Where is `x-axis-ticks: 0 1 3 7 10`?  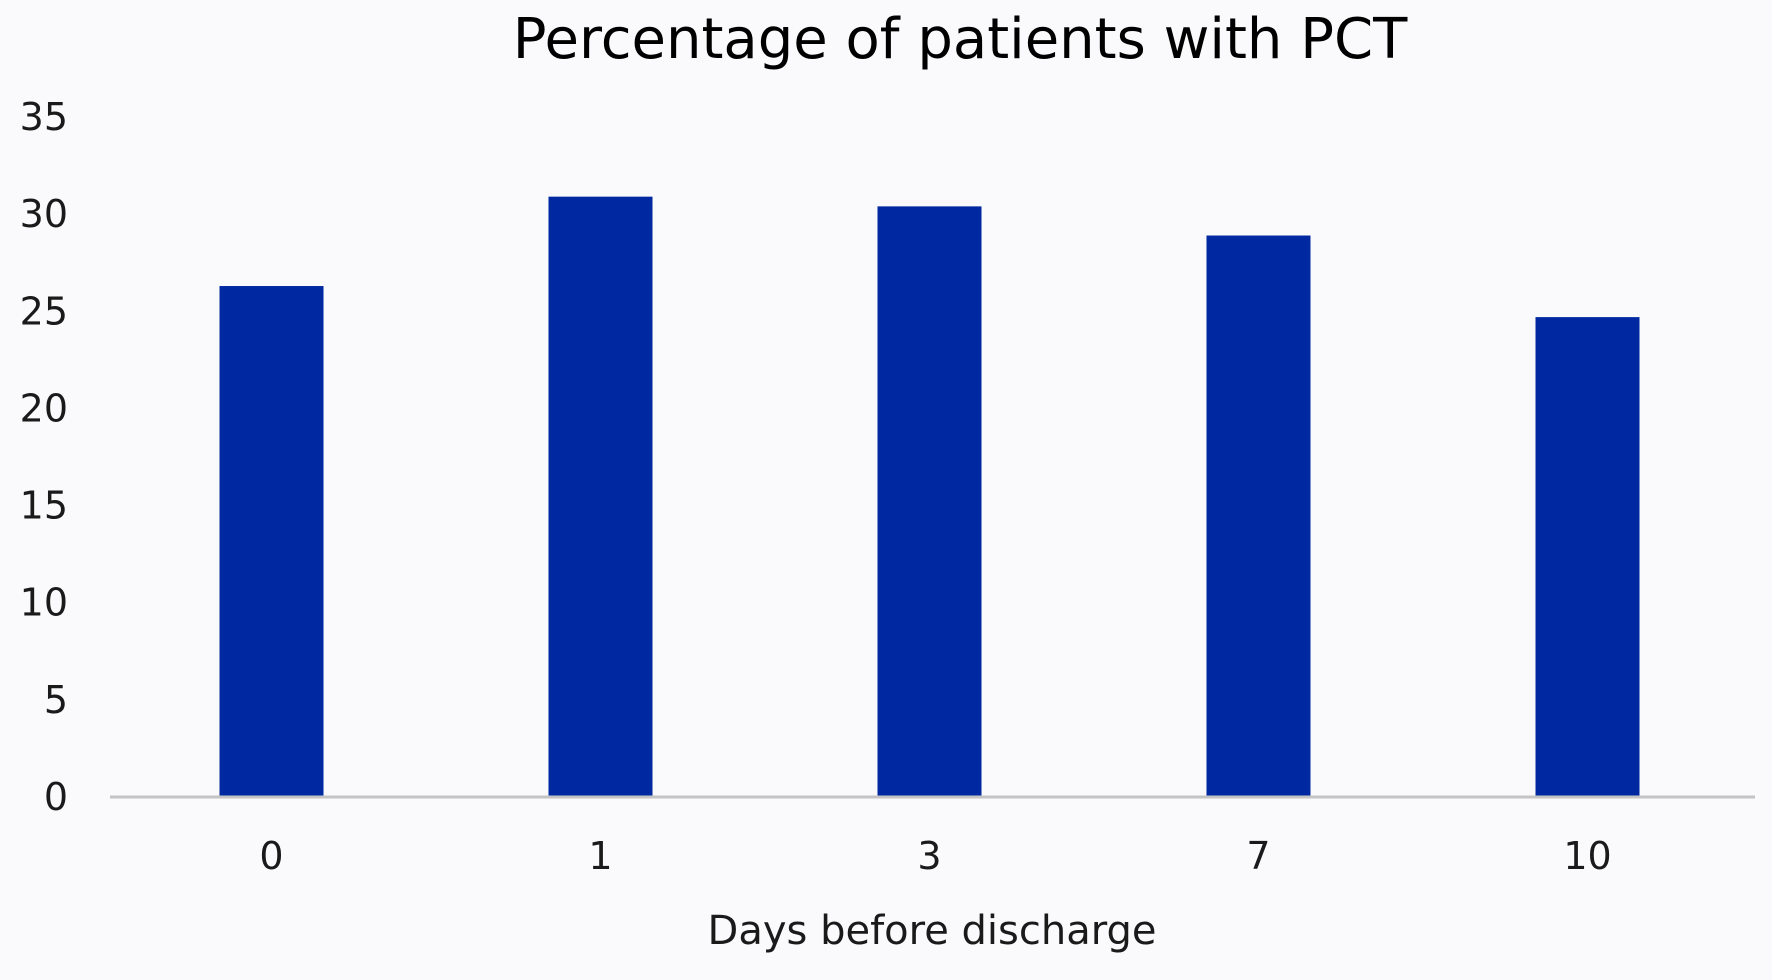 x-axis-ticks: 0 1 3 7 10 is located at coordinates (935, 856).